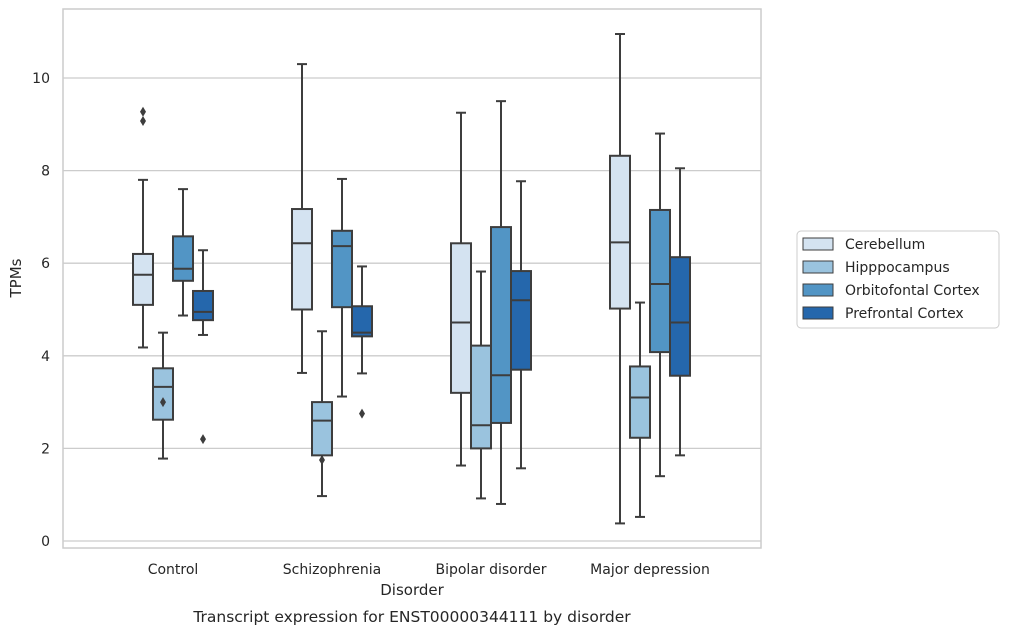 The height and width of the screenshot is (634, 1009). I want to click on box-control-prefrontal-cortex, so click(203, 347).